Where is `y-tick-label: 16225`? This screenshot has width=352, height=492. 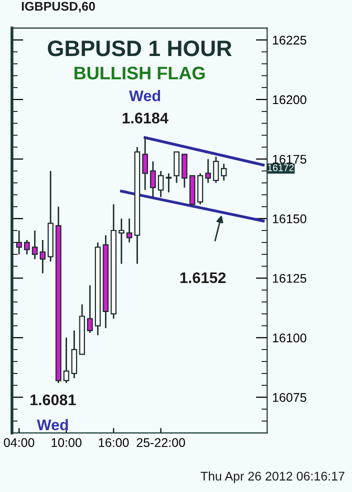 y-tick-label: 16225 is located at coordinates (289, 40).